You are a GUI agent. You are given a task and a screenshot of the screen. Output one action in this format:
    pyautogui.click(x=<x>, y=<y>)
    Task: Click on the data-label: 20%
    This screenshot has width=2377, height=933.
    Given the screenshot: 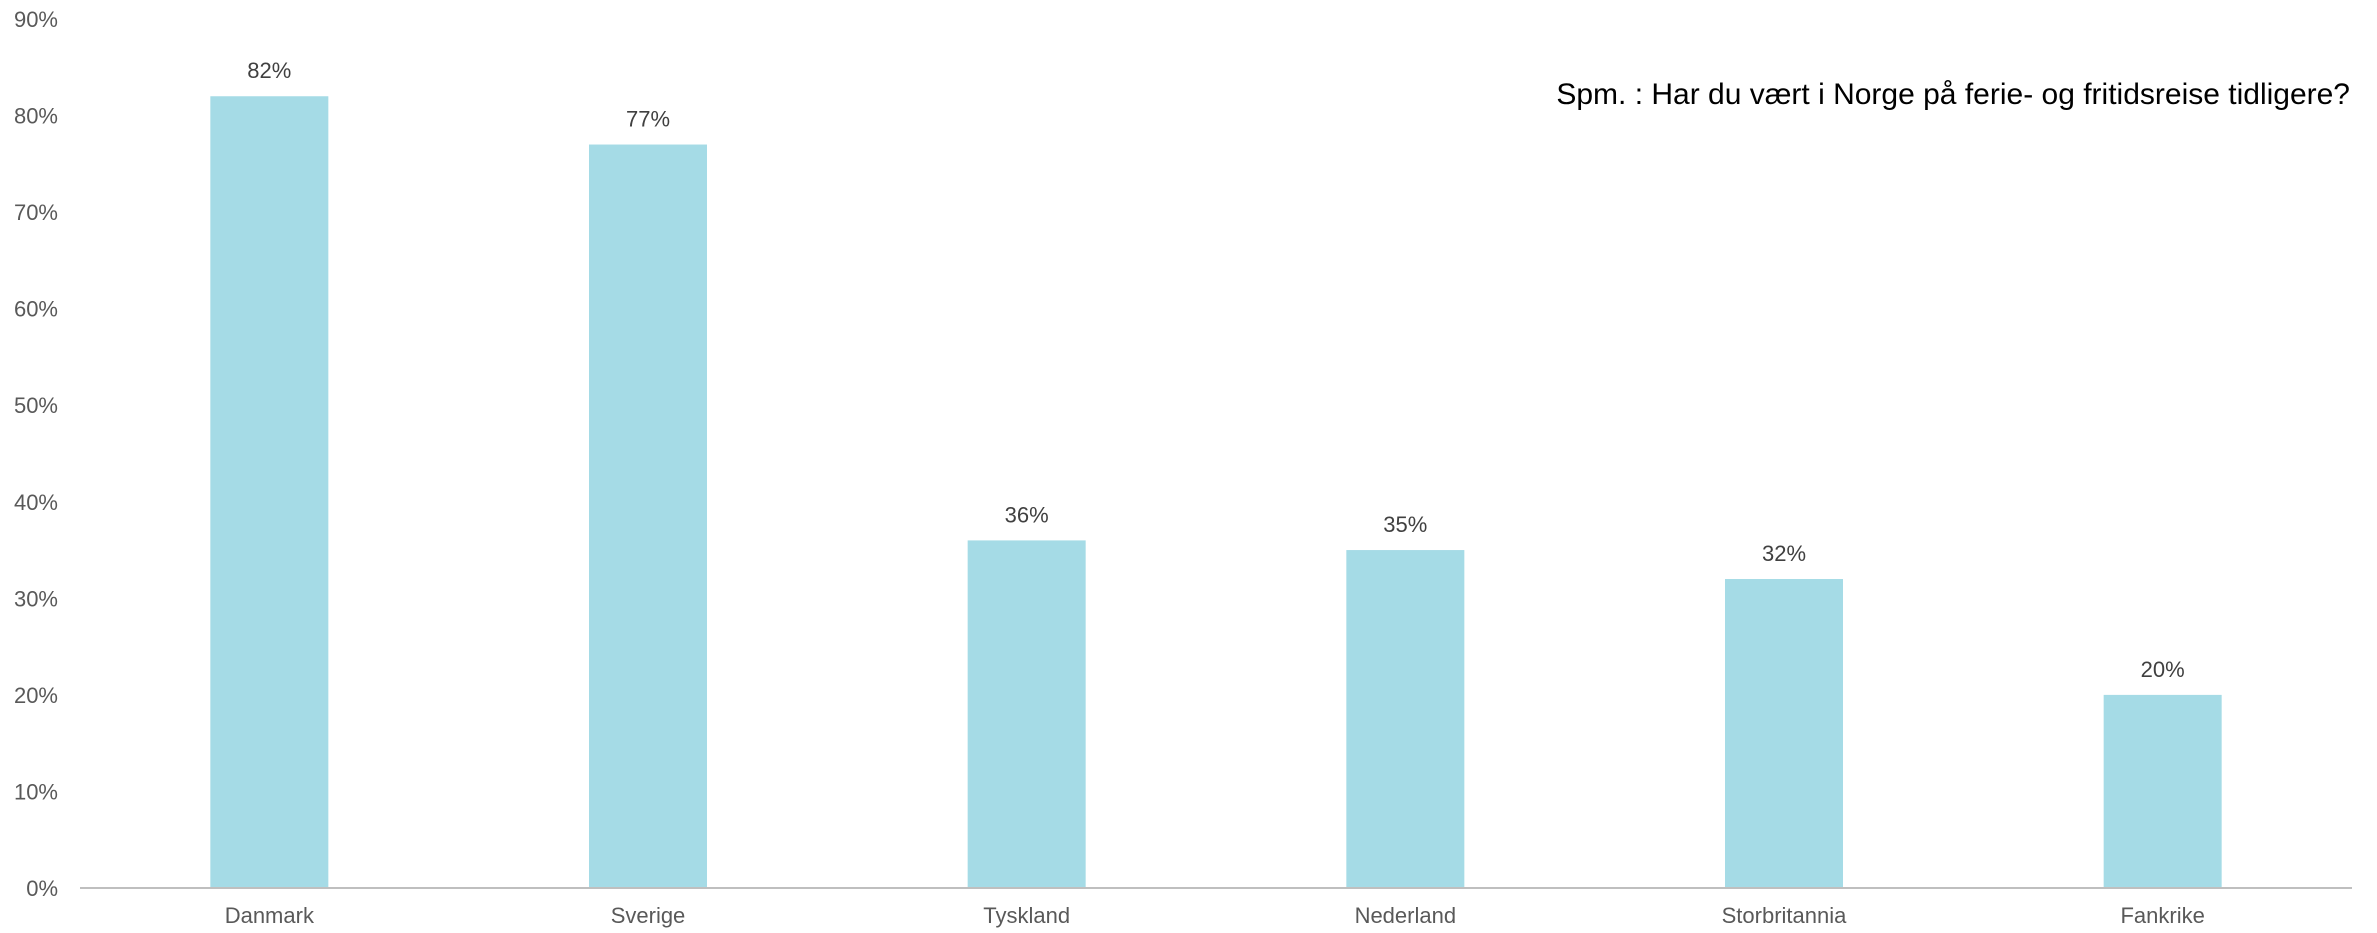 What is the action you would take?
    pyautogui.click(x=2163, y=669)
    